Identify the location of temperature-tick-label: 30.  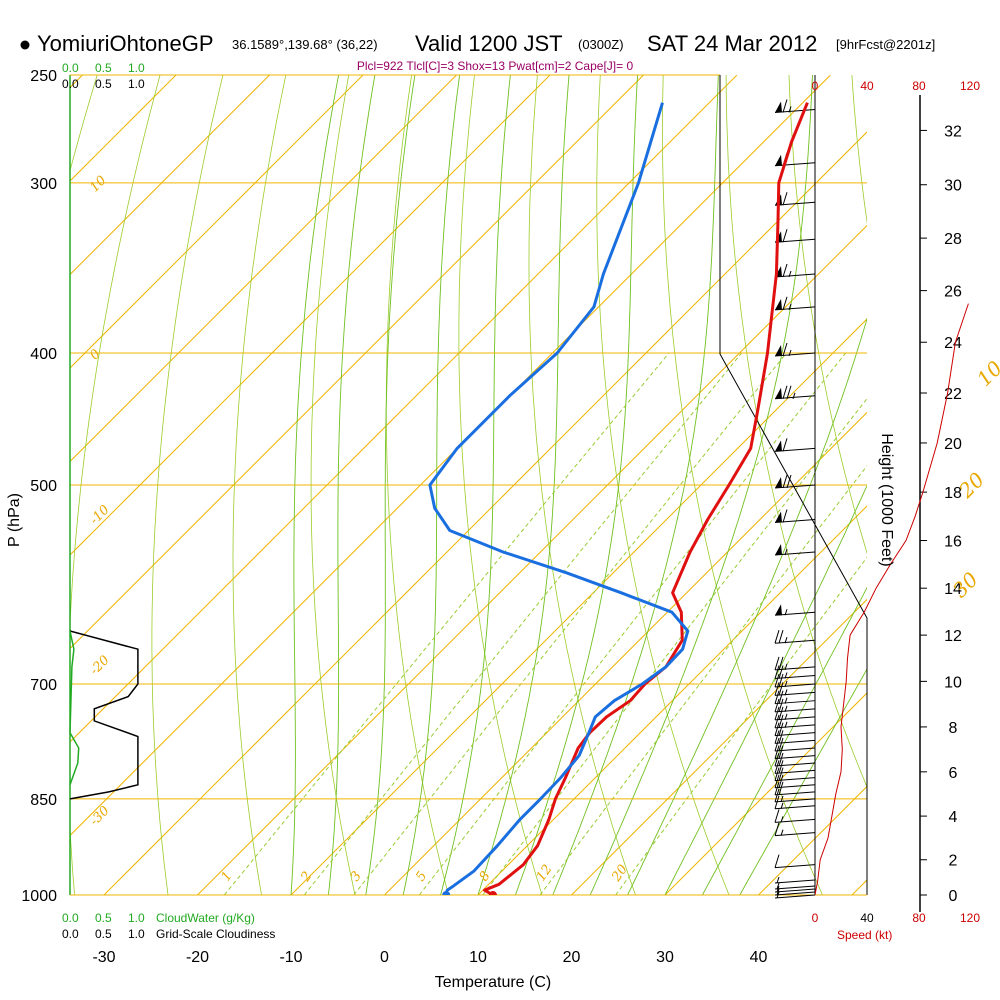
(665, 957).